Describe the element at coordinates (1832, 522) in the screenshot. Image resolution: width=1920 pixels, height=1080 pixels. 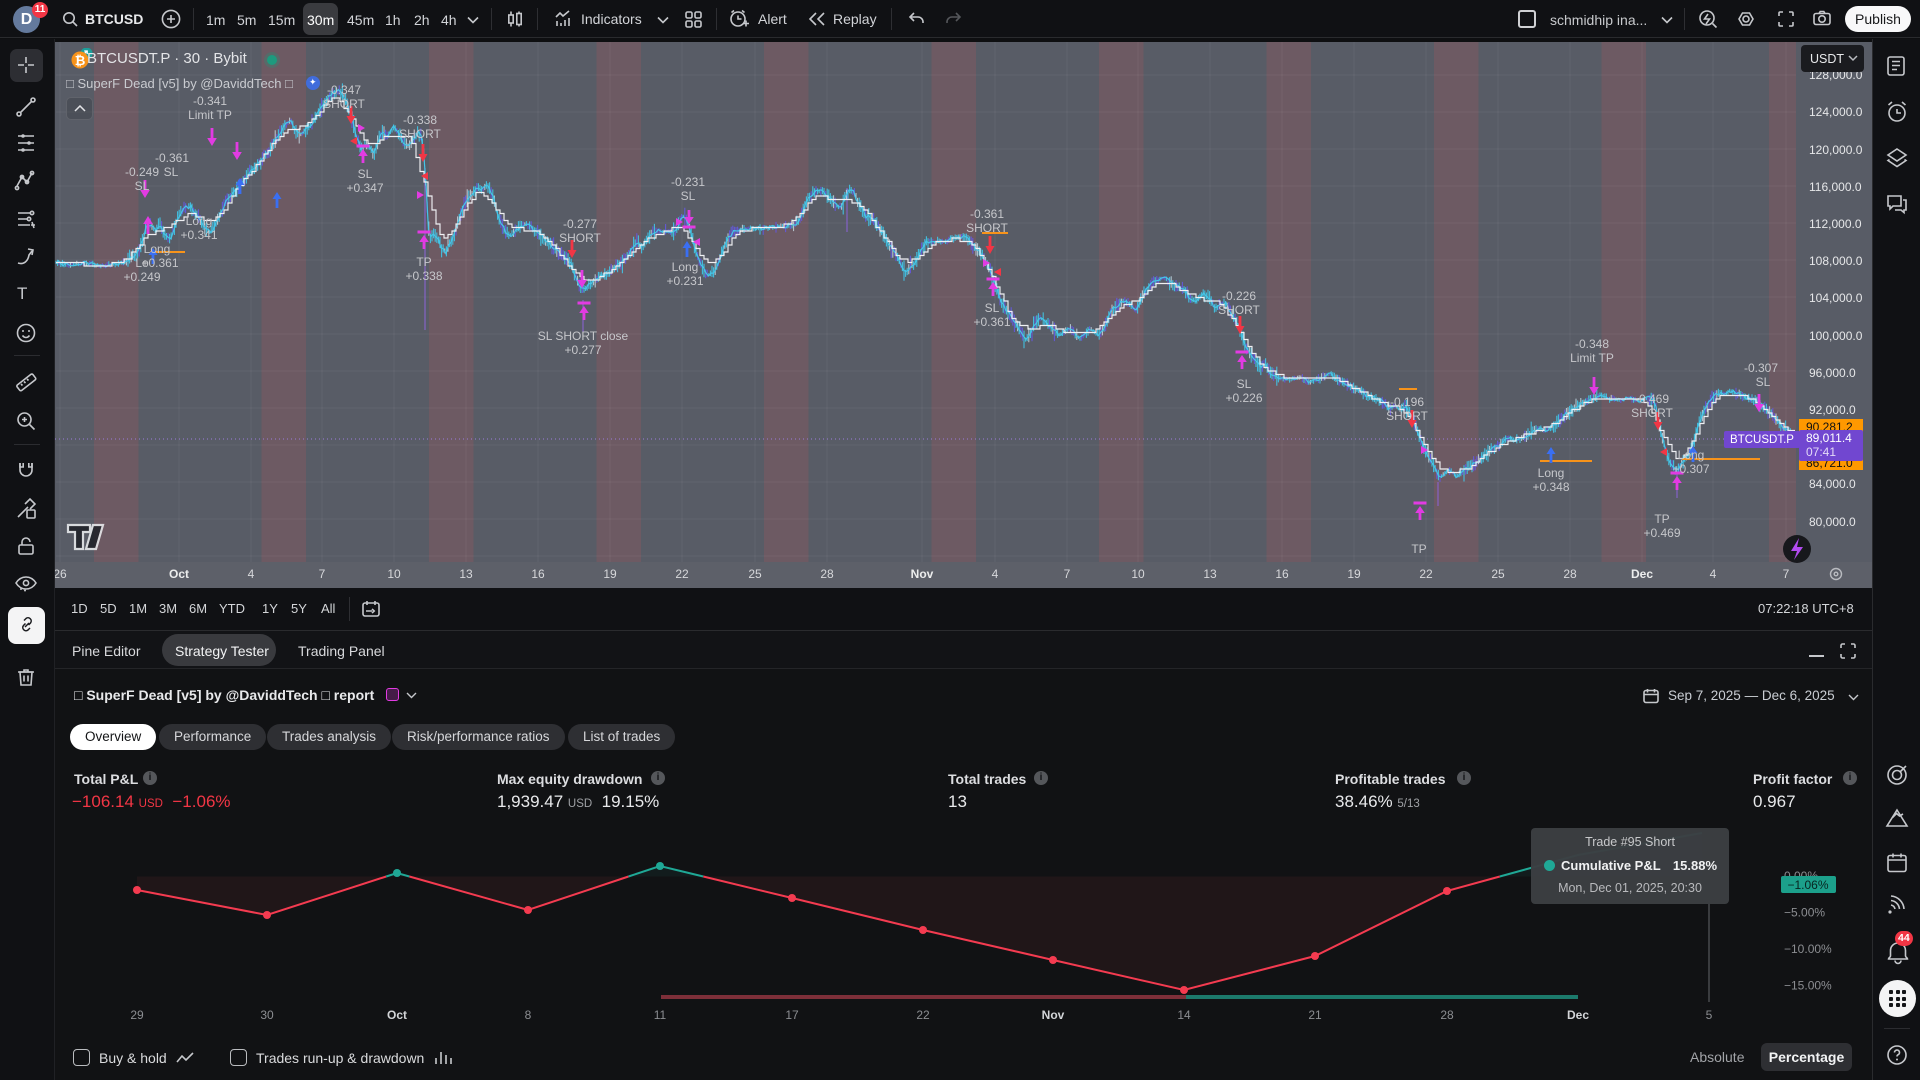
I see `svg-text: 80,000.0` at that location.